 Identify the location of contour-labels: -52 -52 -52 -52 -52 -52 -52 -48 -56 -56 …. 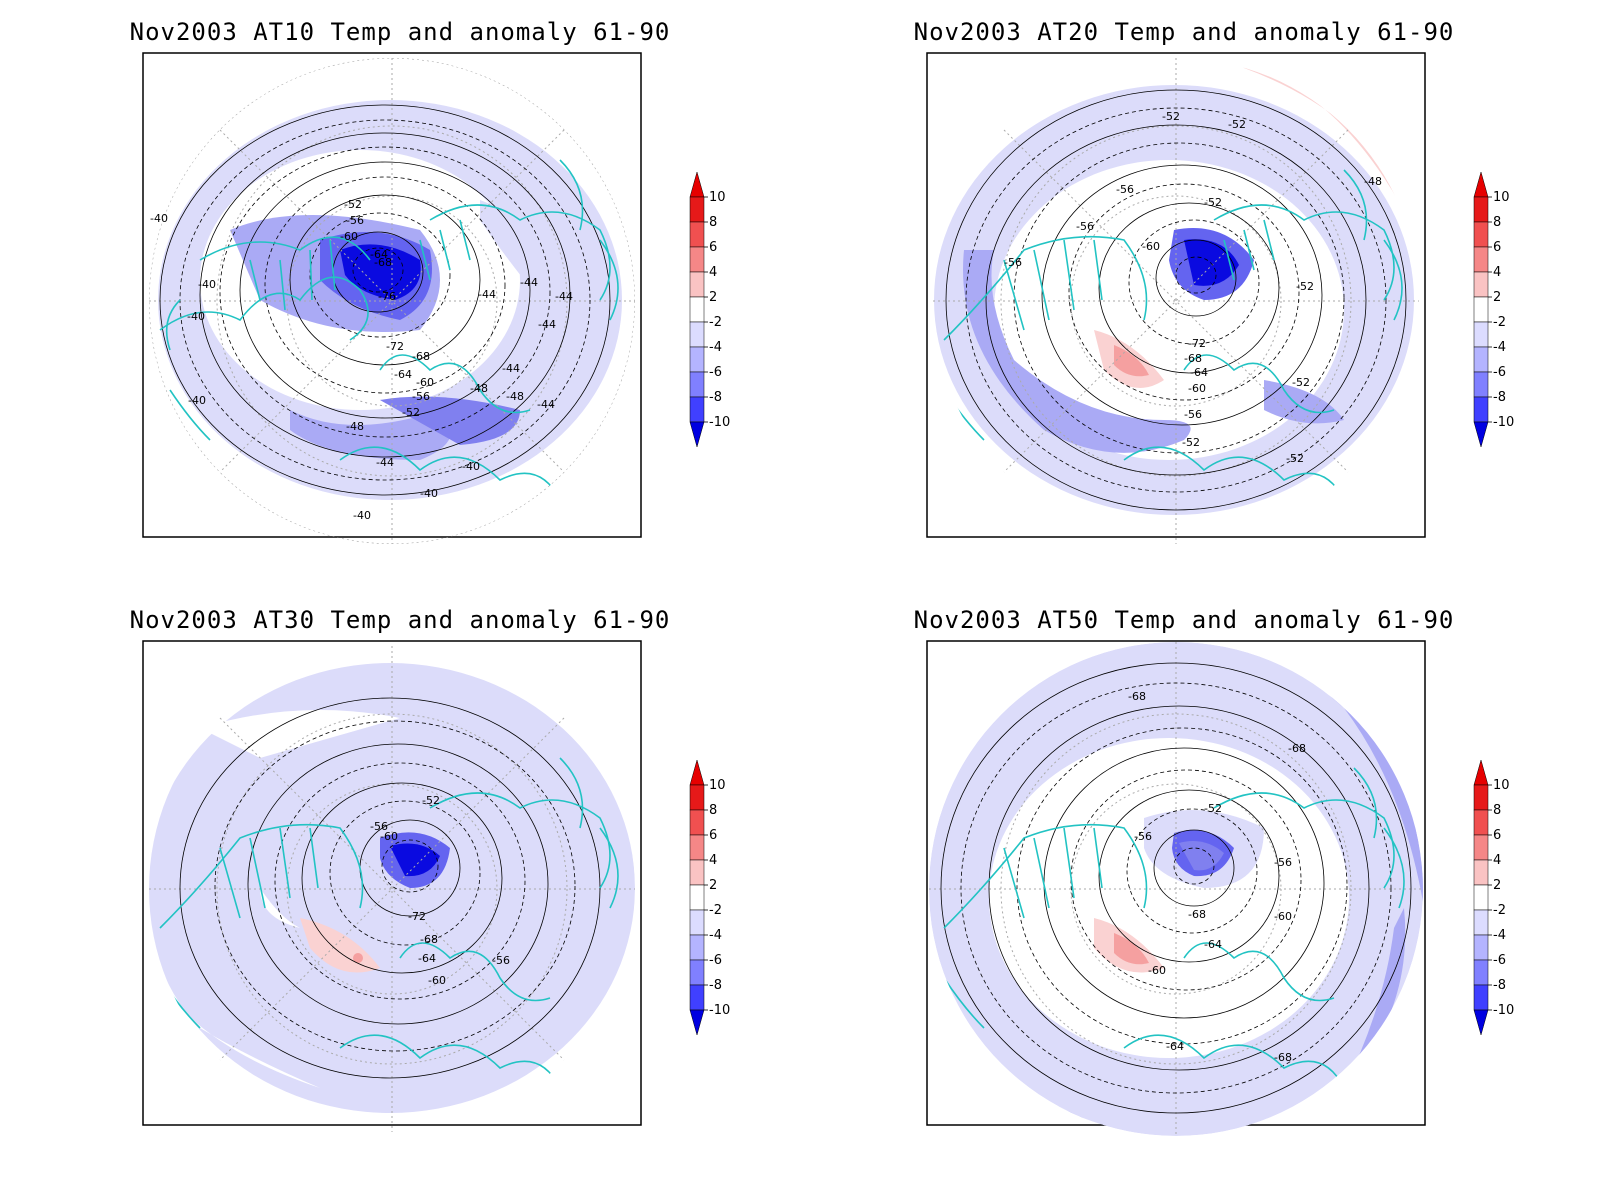
(1193, 287).